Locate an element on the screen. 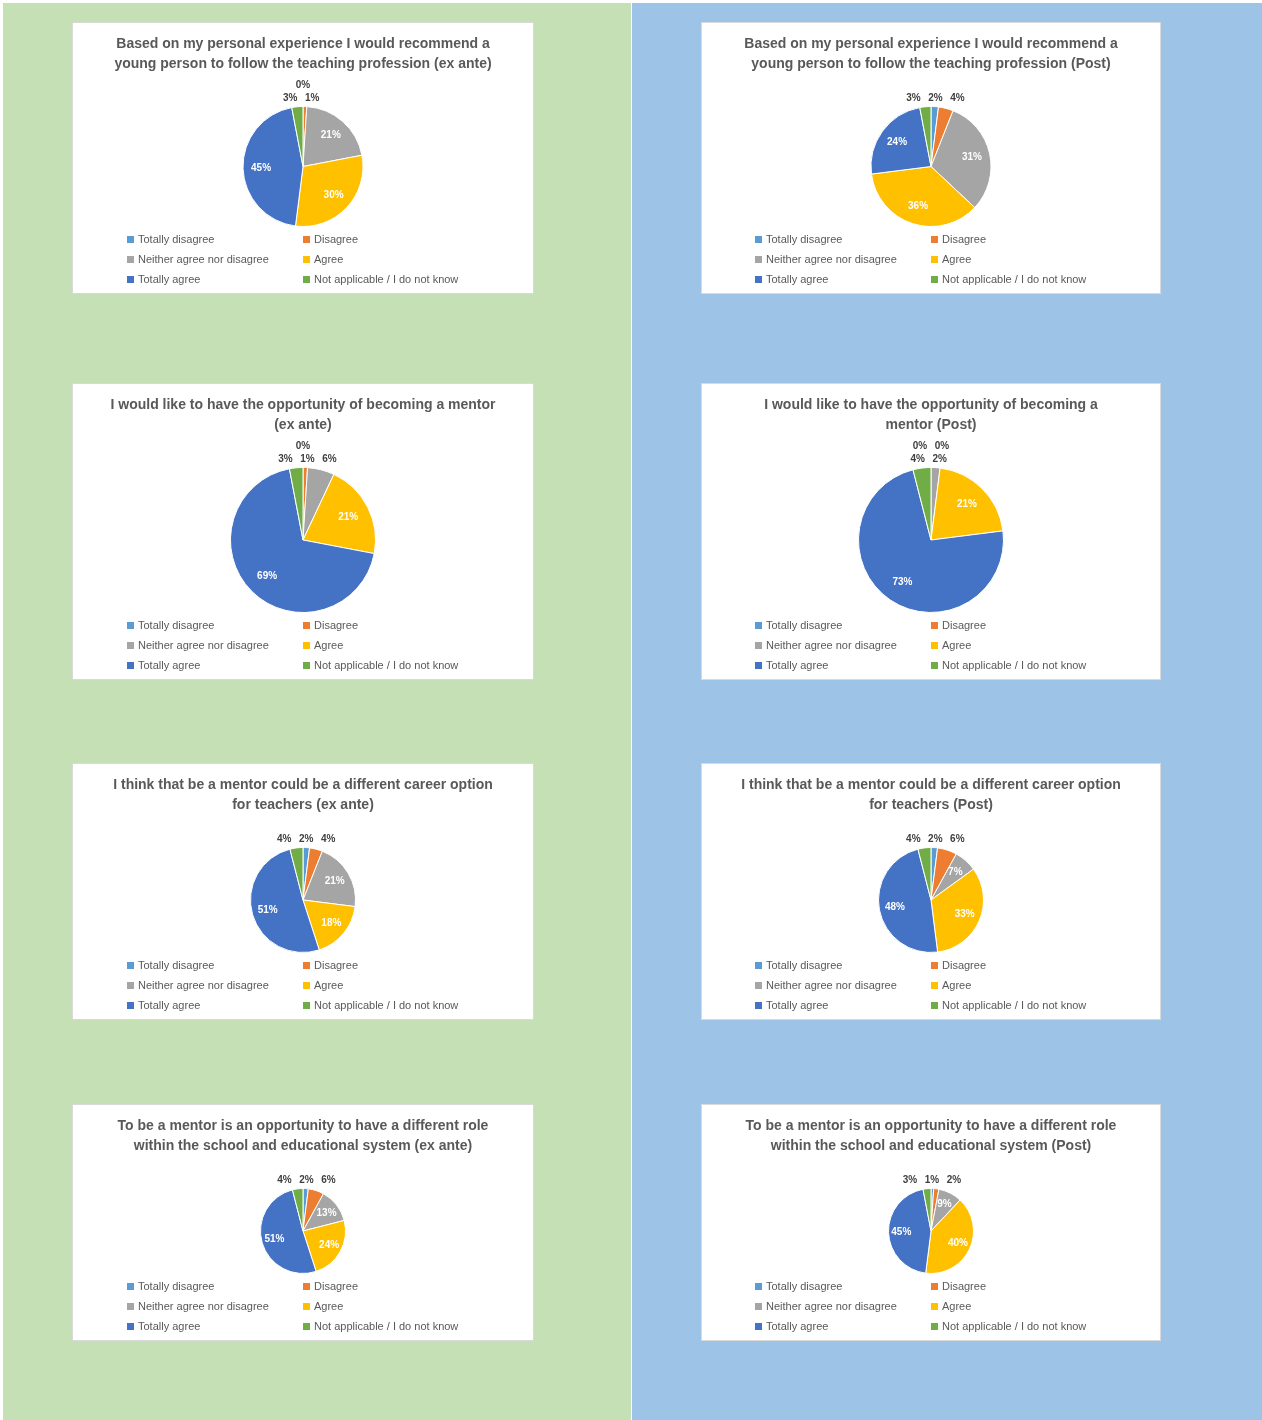 This screenshot has width=1262, height=1420. data-label: 33% is located at coordinates (964, 914).